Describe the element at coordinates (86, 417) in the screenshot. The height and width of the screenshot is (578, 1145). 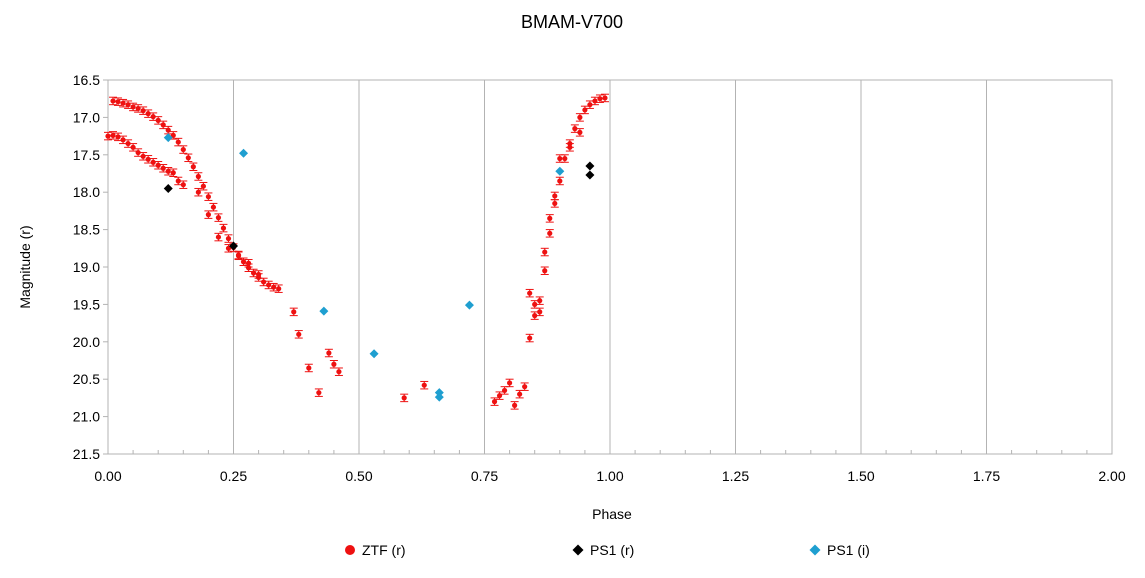
I see `y-tick-label-9: 21.0` at that location.